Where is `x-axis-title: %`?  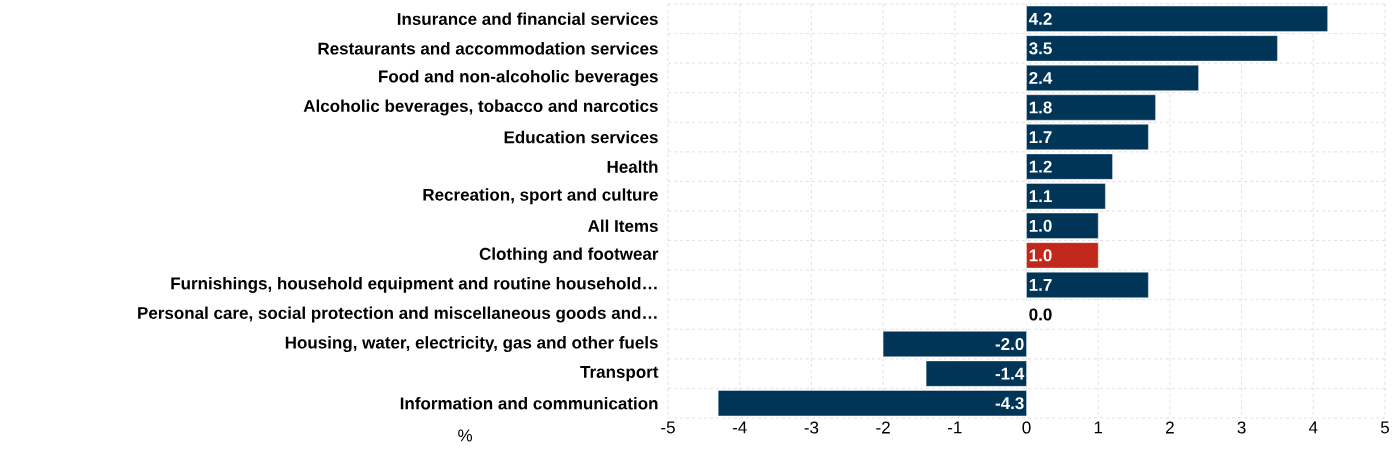
x-axis-title: % is located at coordinates (465, 435).